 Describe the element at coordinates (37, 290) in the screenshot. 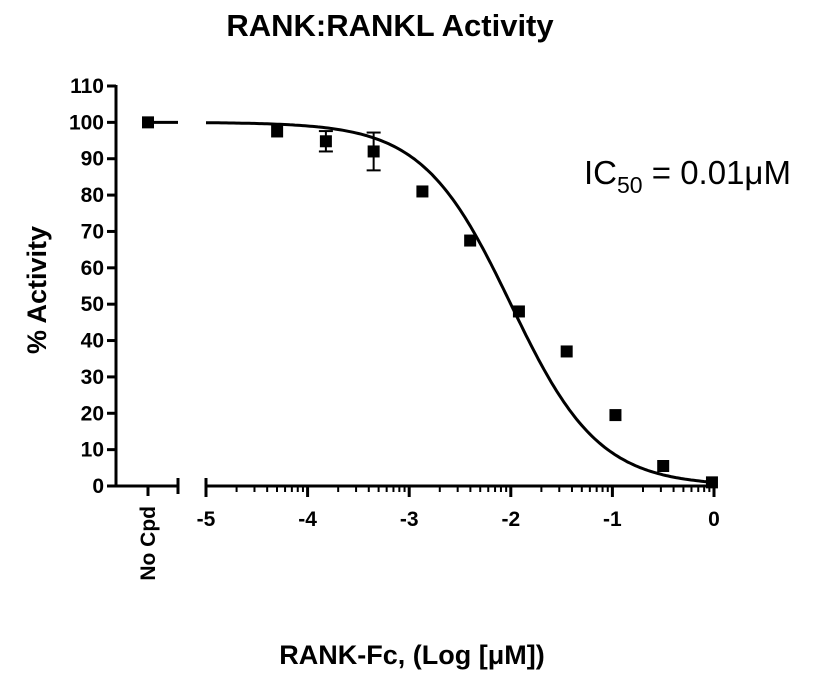

I see `y-axis-label: % Activity` at that location.